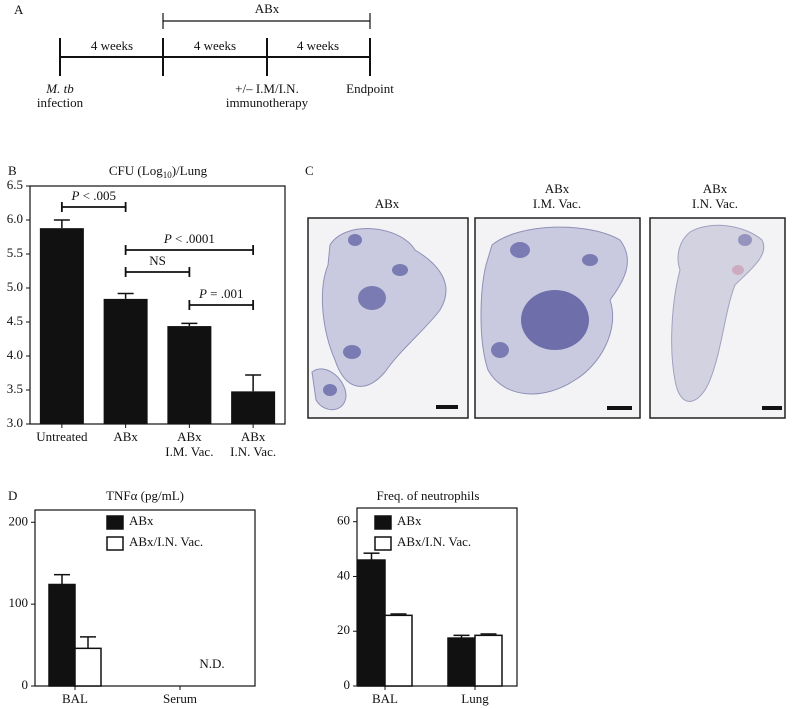 This screenshot has width=795, height=709. I want to click on milestone-label: M. tb, so click(59, 88).